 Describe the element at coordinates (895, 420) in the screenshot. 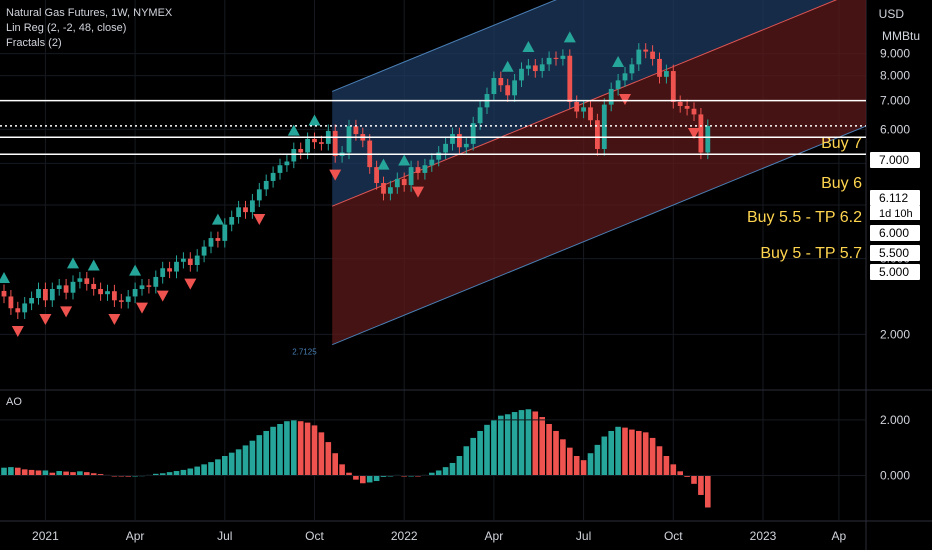

I see `ao-tick-label: 2.000` at that location.